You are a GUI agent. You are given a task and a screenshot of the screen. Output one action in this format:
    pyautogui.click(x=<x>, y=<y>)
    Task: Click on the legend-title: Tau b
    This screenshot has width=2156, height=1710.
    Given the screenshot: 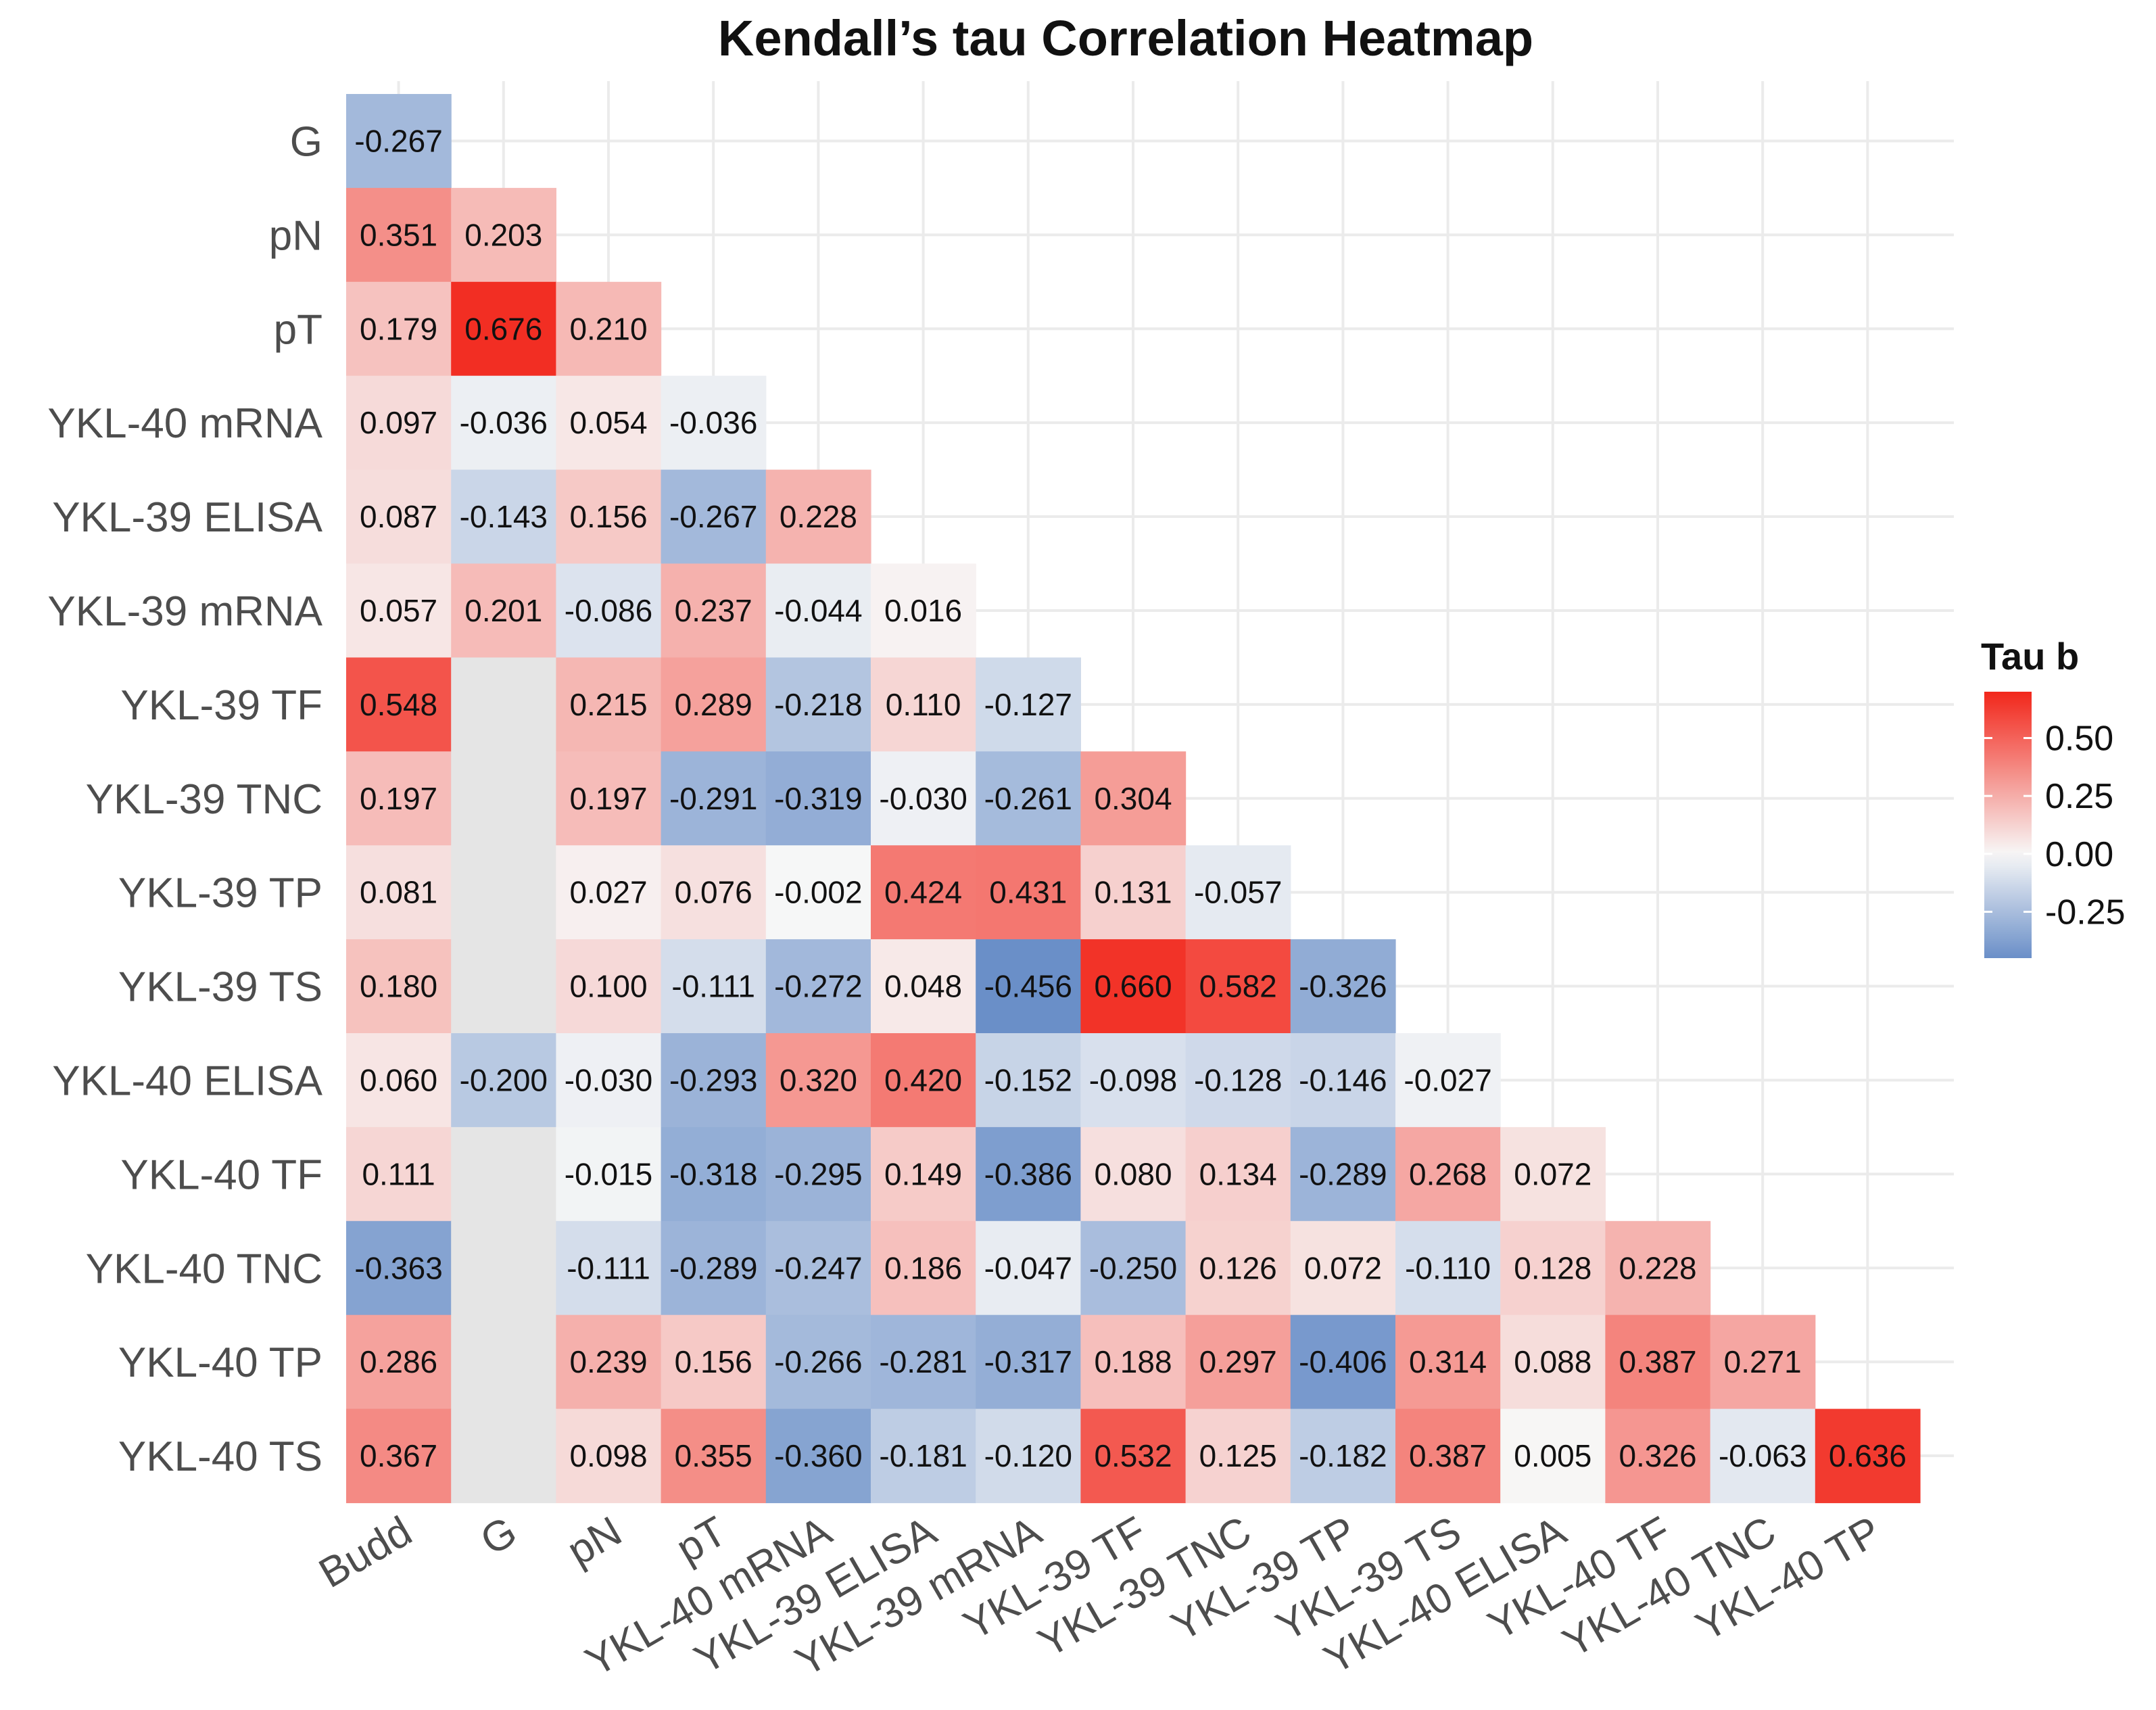 What is the action you would take?
    pyautogui.click(x=2030, y=656)
    